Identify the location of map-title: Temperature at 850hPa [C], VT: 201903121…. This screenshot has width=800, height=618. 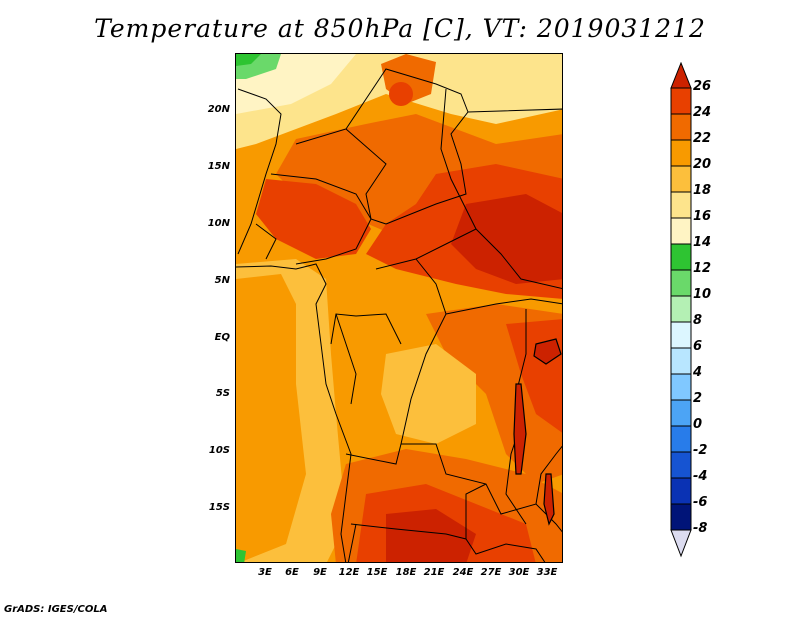
(400, 28).